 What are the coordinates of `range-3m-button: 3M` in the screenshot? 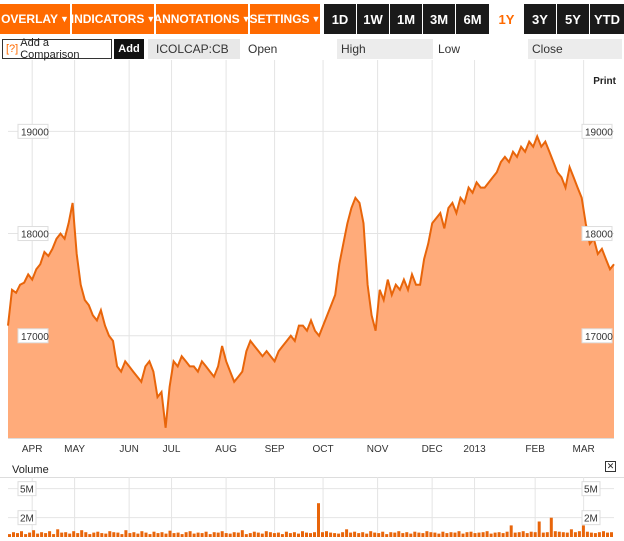 It's located at (439, 19).